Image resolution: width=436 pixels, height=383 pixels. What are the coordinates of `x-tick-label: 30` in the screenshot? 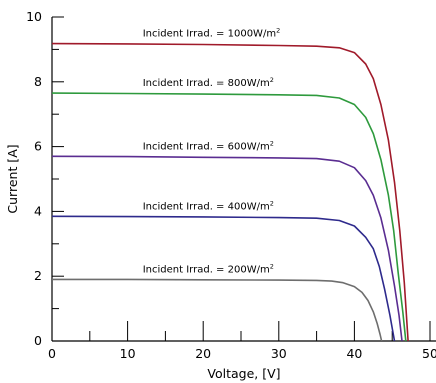 It's located at (279, 353).